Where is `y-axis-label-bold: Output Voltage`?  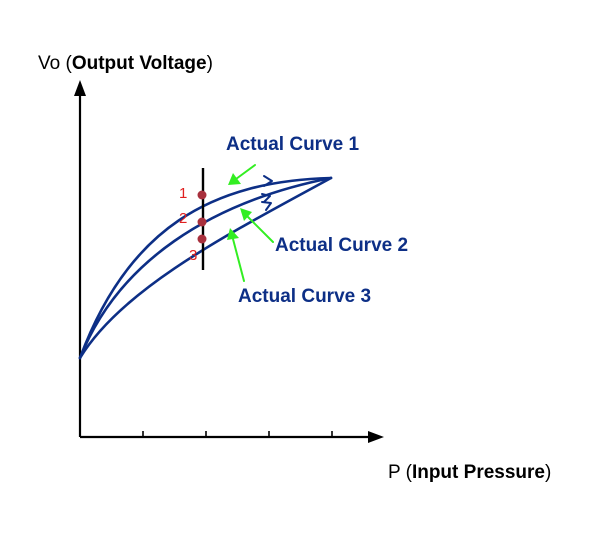 y-axis-label-bold: Output Voltage is located at coordinates (139, 63).